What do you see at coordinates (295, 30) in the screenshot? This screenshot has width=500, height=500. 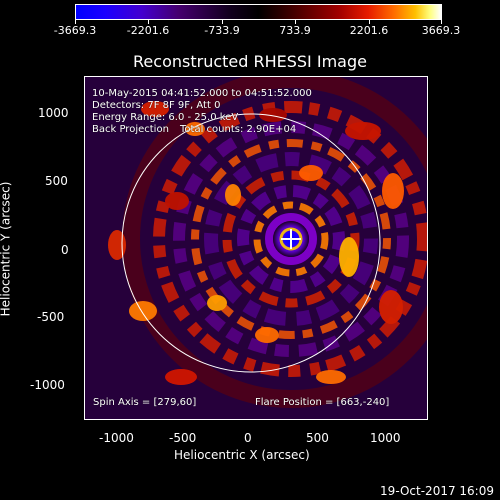 I see `colorbar-tick-label: 733.9` at bounding box center [295, 30].